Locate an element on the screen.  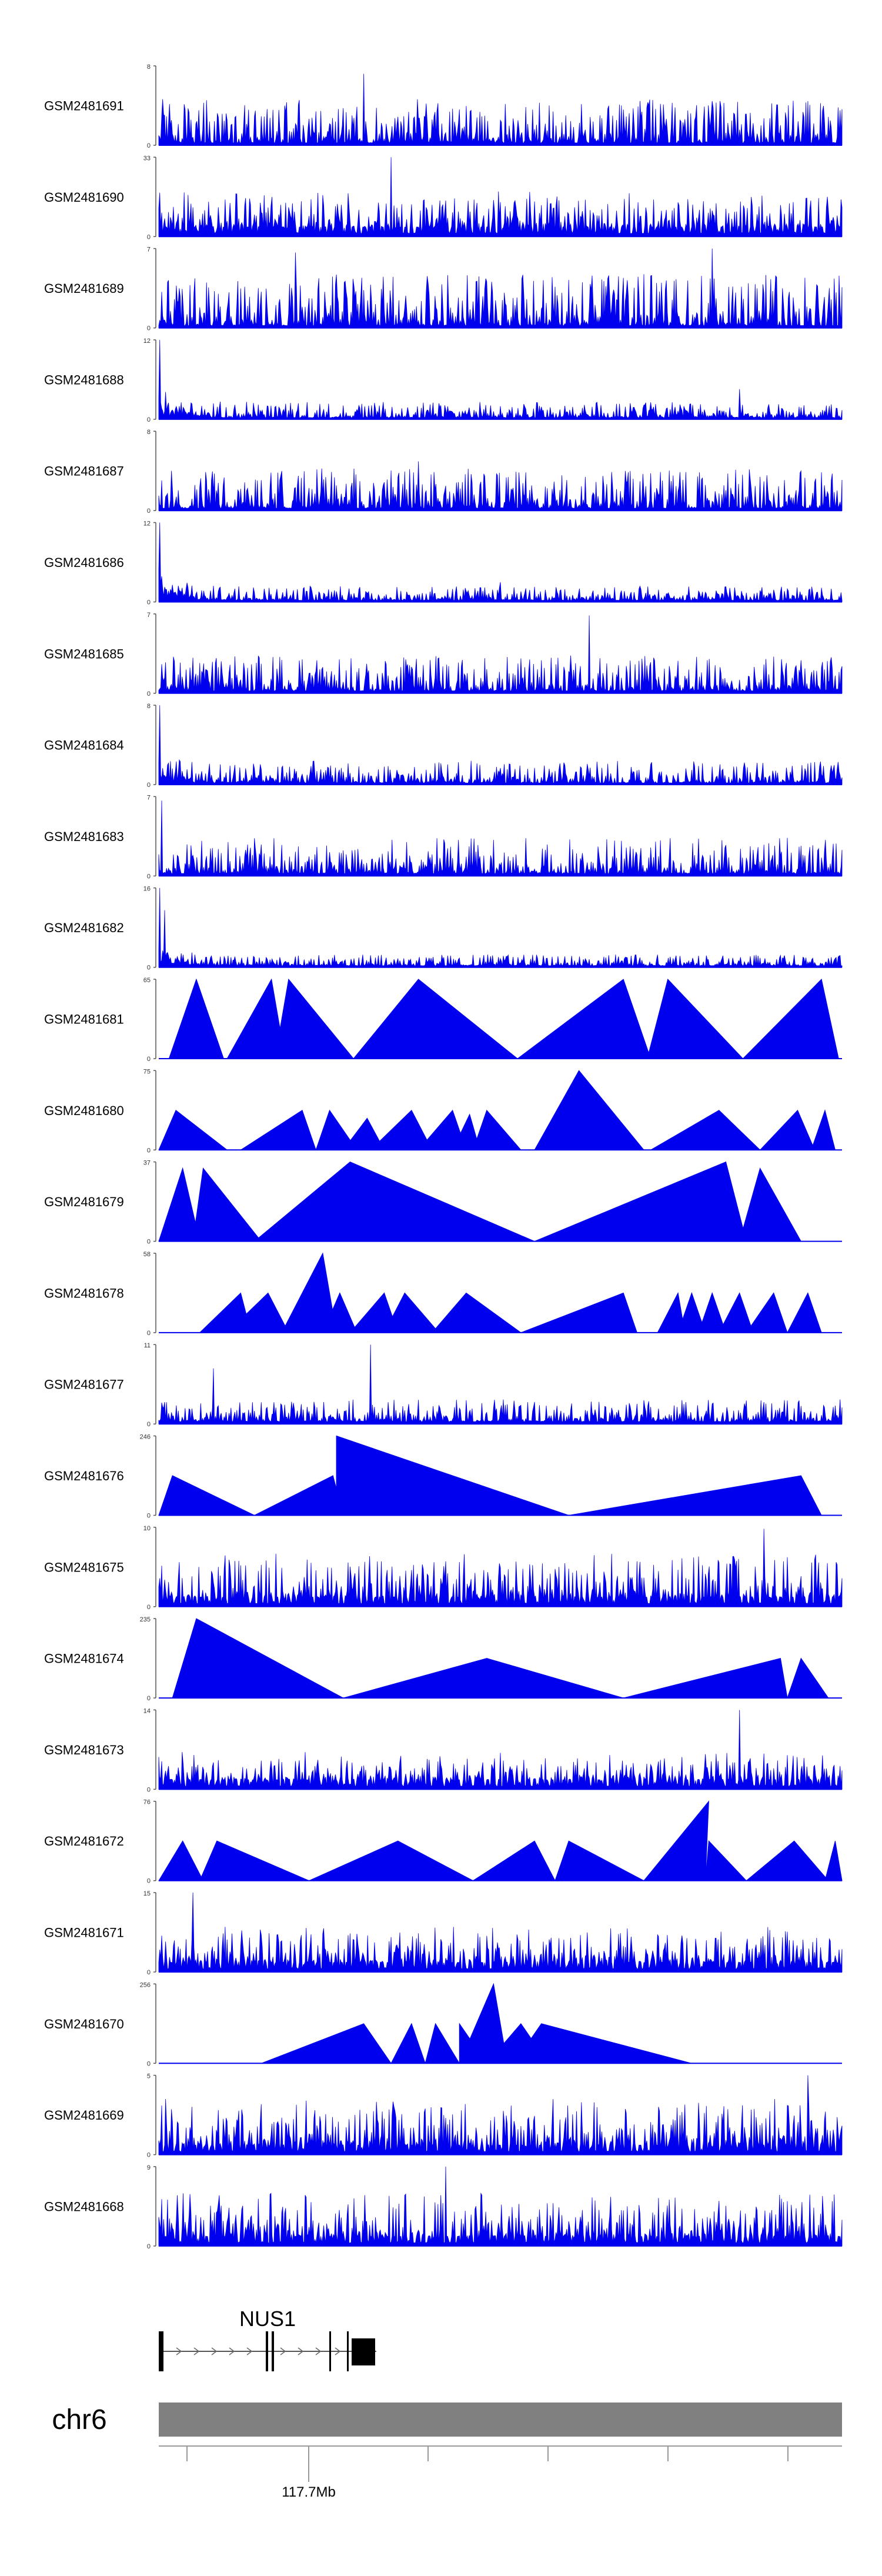
axis-tick-label: 117.7Mb is located at coordinates (309, 2492).